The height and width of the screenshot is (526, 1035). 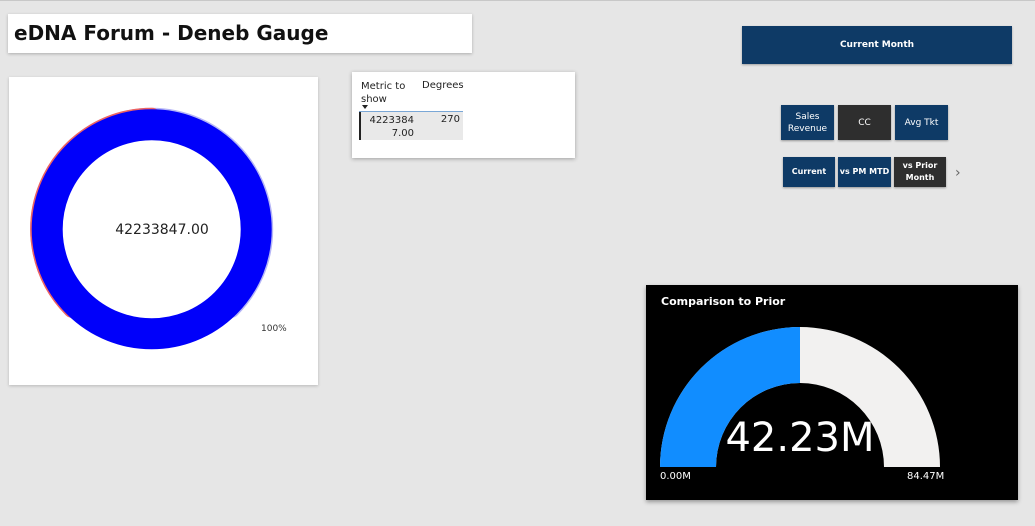 What do you see at coordinates (730, 397) in the screenshot?
I see `gauge-fill` at bounding box center [730, 397].